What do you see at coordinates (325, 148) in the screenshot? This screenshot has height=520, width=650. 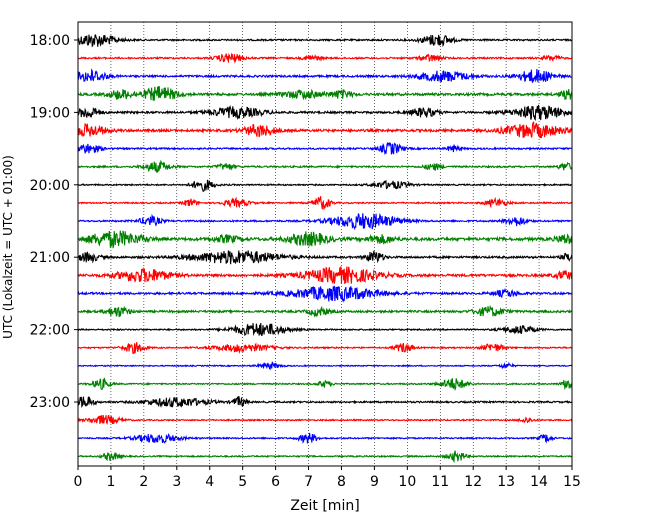 I see `trace-1930` at bounding box center [325, 148].